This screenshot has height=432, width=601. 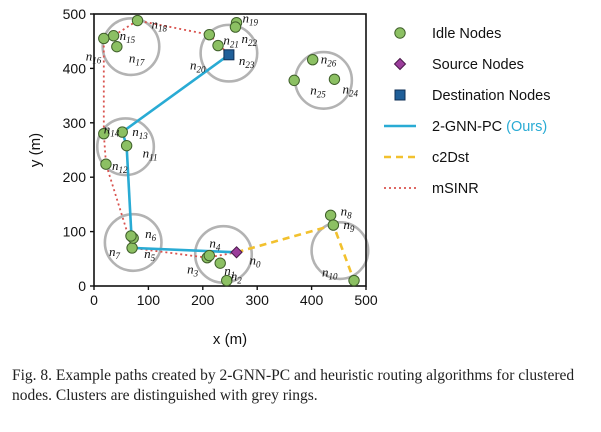 What do you see at coordinates (120, 166) in the screenshot?
I see `node-label-12: n12` at bounding box center [120, 166].